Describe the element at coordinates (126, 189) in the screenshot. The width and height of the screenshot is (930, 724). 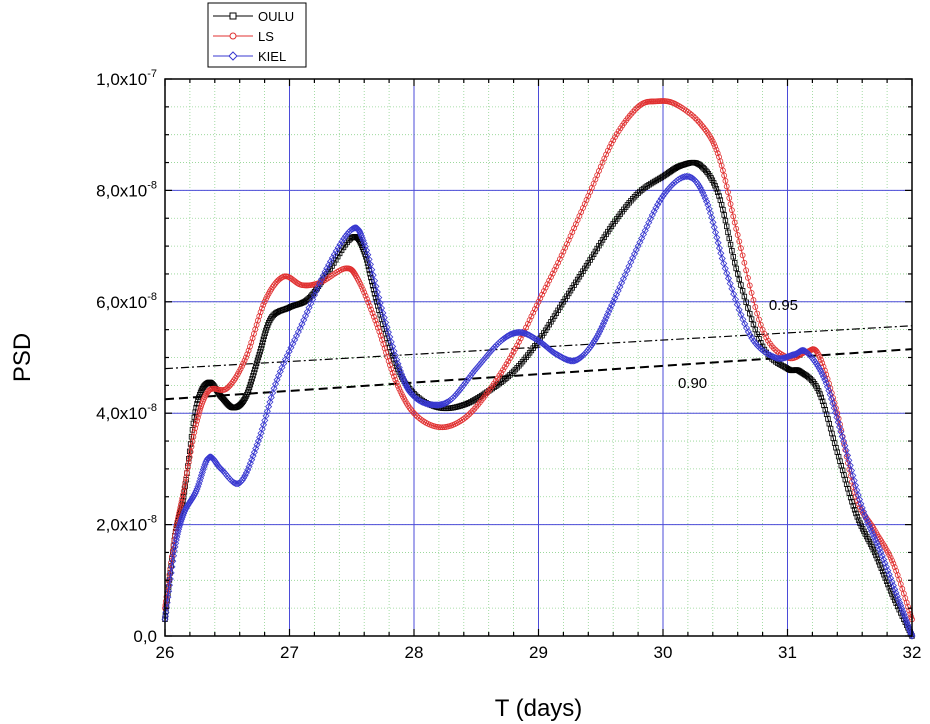
I see `y-tick-label: 8,0x10⁻⁸` at that location.